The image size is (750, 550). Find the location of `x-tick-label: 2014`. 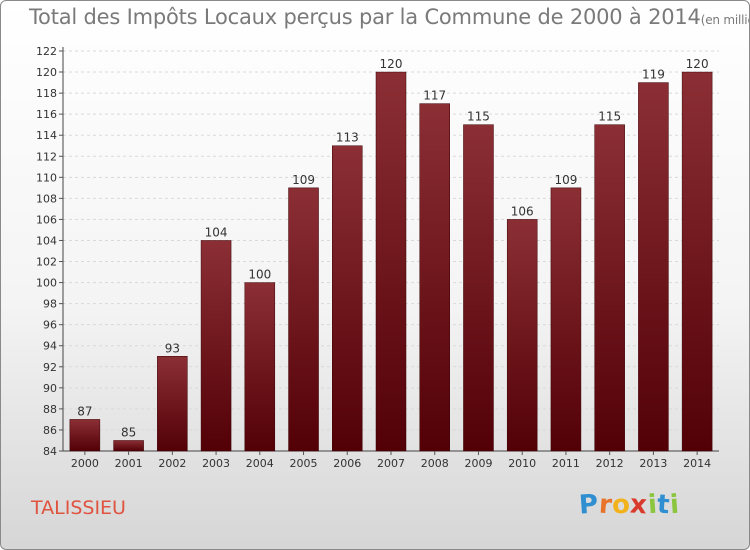

x-tick-label: 2014 is located at coordinates (697, 463).